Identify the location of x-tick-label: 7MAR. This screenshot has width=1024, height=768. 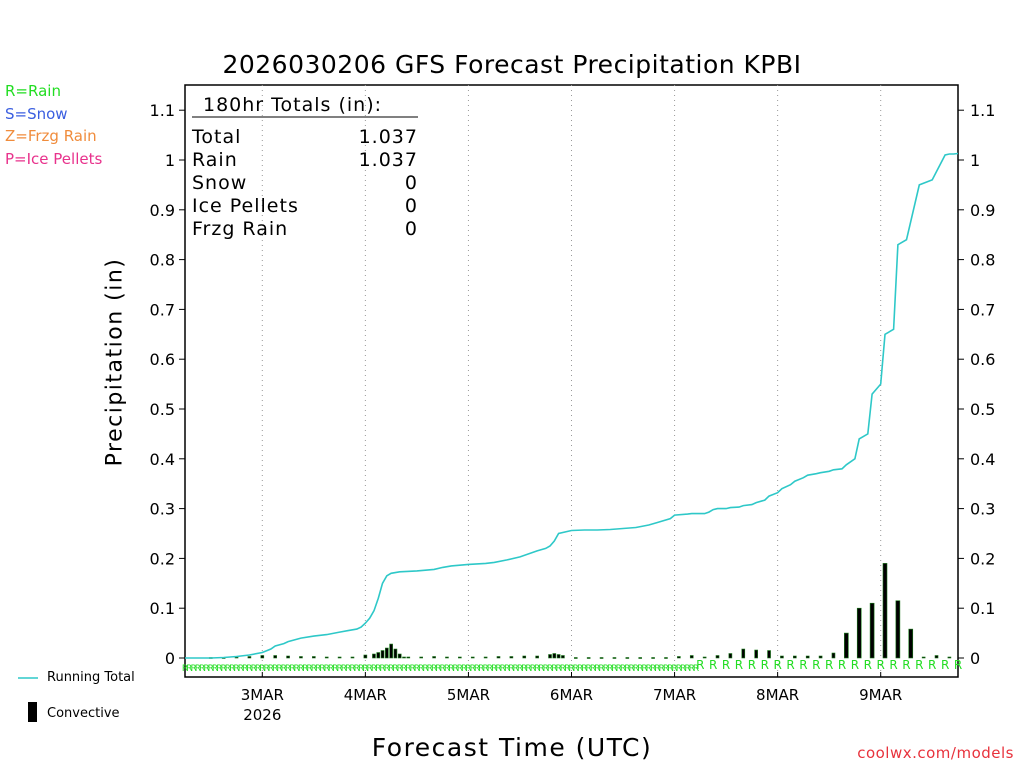
(674, 695).